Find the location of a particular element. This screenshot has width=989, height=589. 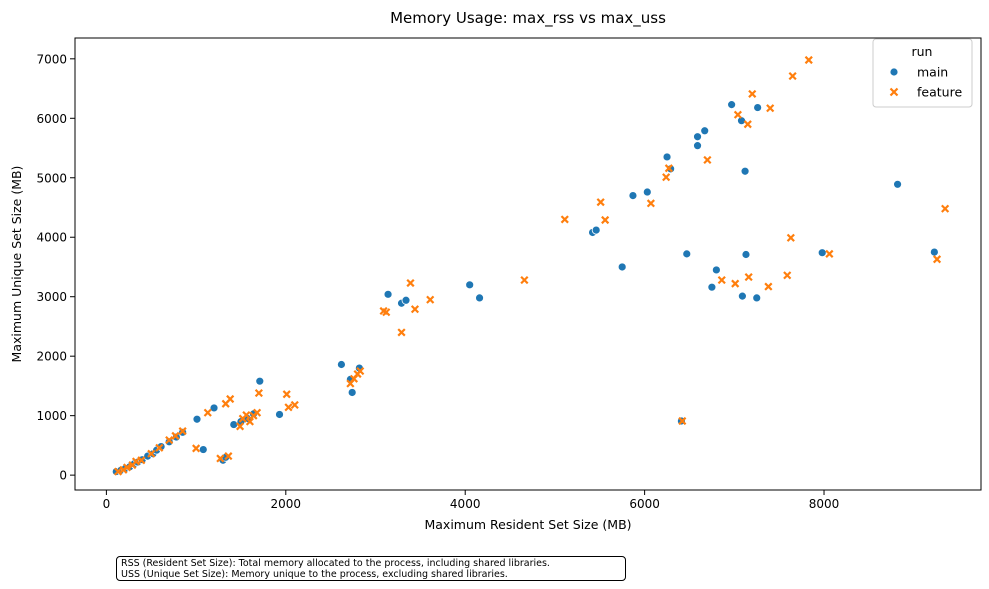

y-tick-label: 5000 is located at coordinates (51, 178).